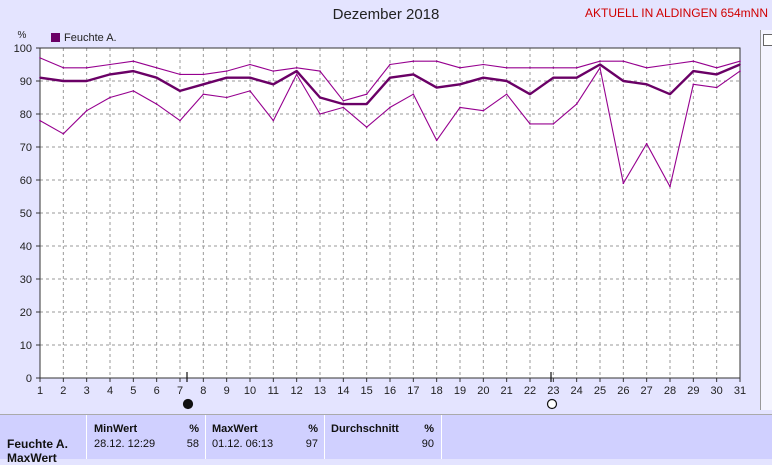 The height and width of the screenshot is (465, 772). I want to click on max-datetime: 01.12. 06:13, so click(243, 444).